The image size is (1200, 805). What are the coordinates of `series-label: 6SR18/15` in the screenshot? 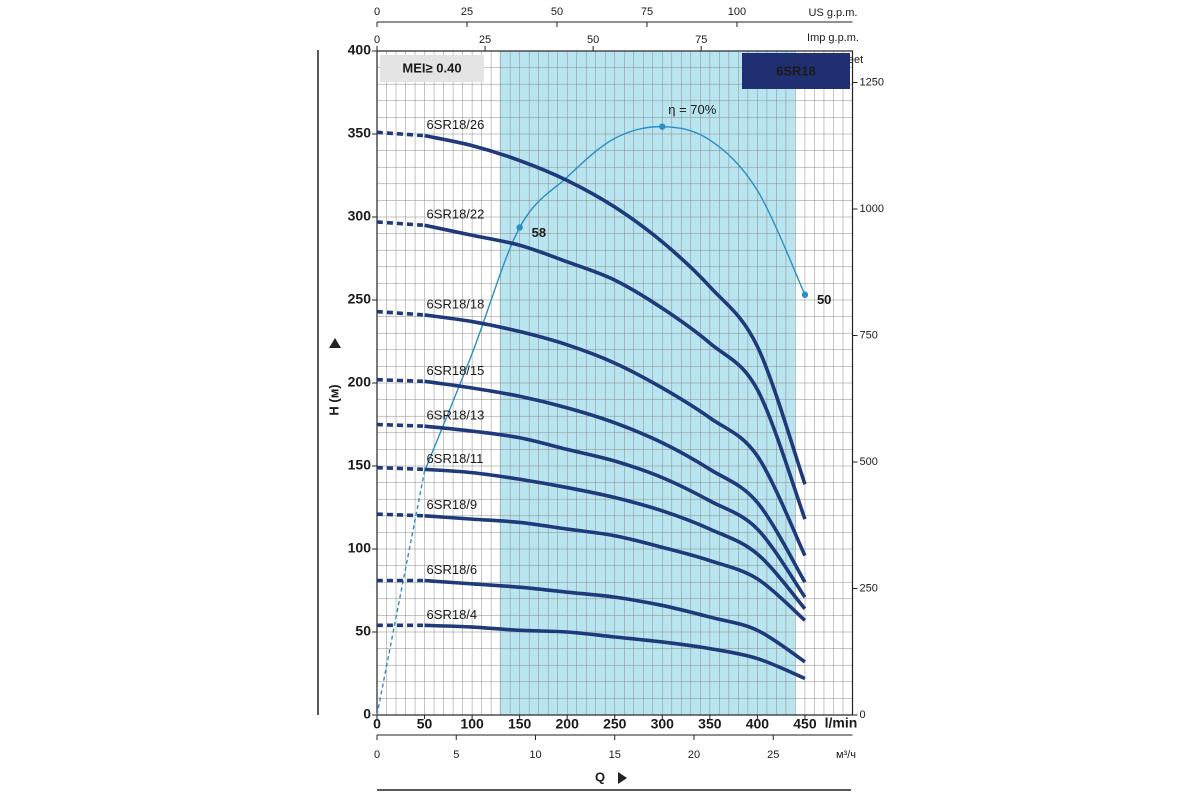 It's located at (456, 370).